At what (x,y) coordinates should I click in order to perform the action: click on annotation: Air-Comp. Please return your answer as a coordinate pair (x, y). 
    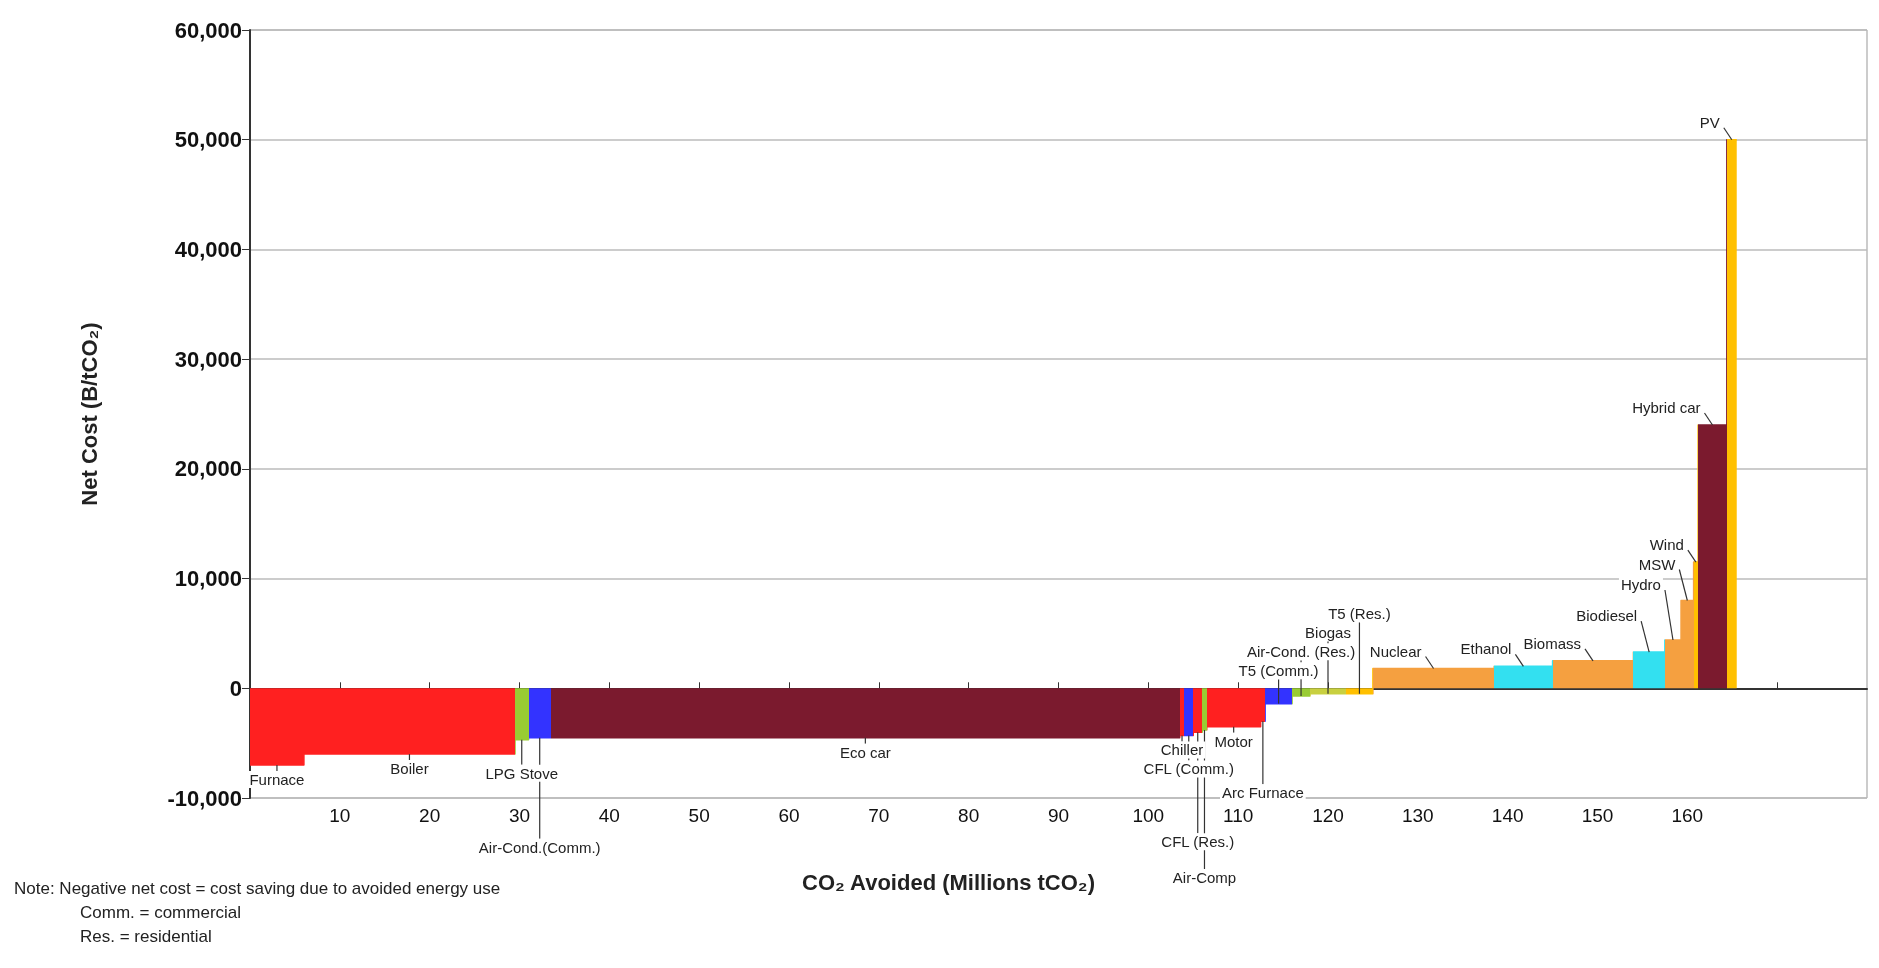
    Looking at the image, I should click on (1204, 877).